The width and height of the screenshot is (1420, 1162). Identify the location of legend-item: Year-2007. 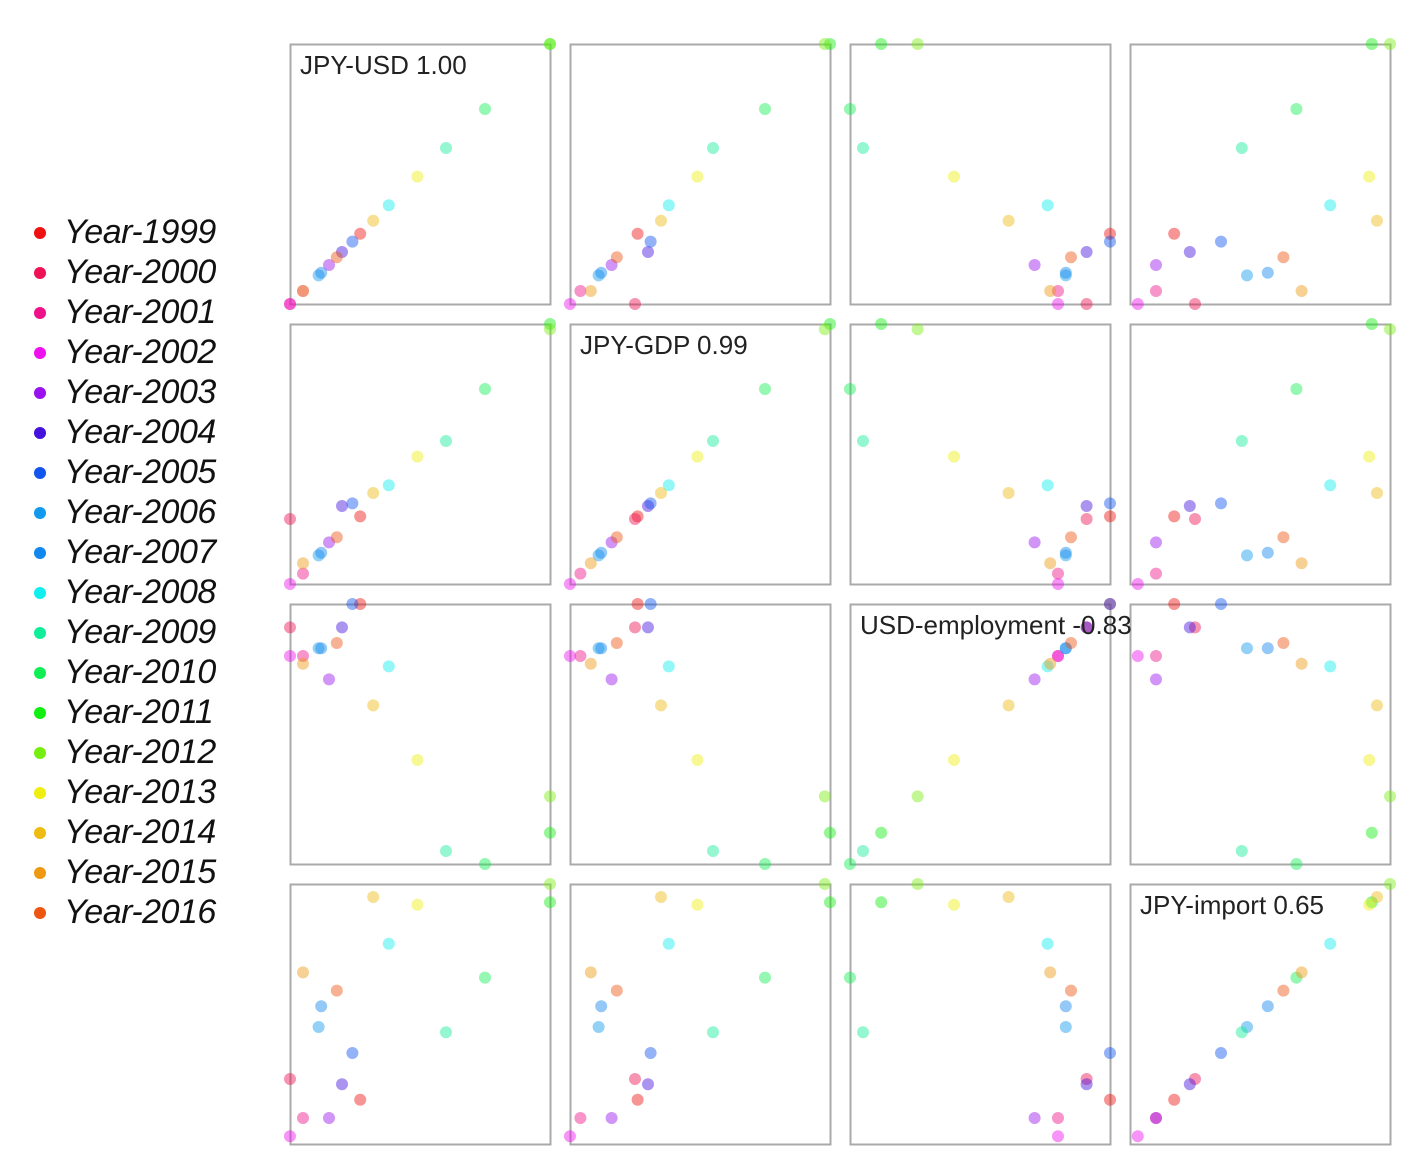
(135, 552).